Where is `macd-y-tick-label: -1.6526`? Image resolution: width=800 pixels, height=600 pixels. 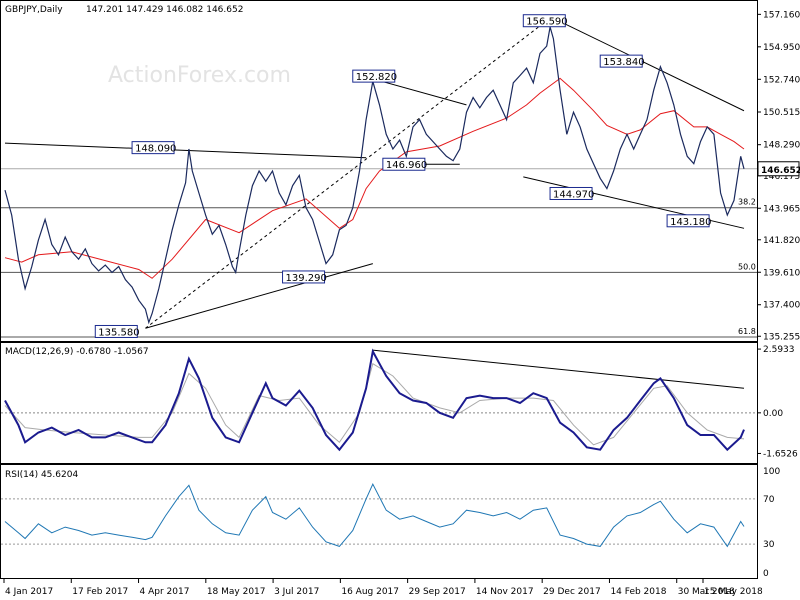 macd-y-tick-label: -1.6526 is located at coordinates (780, 454).